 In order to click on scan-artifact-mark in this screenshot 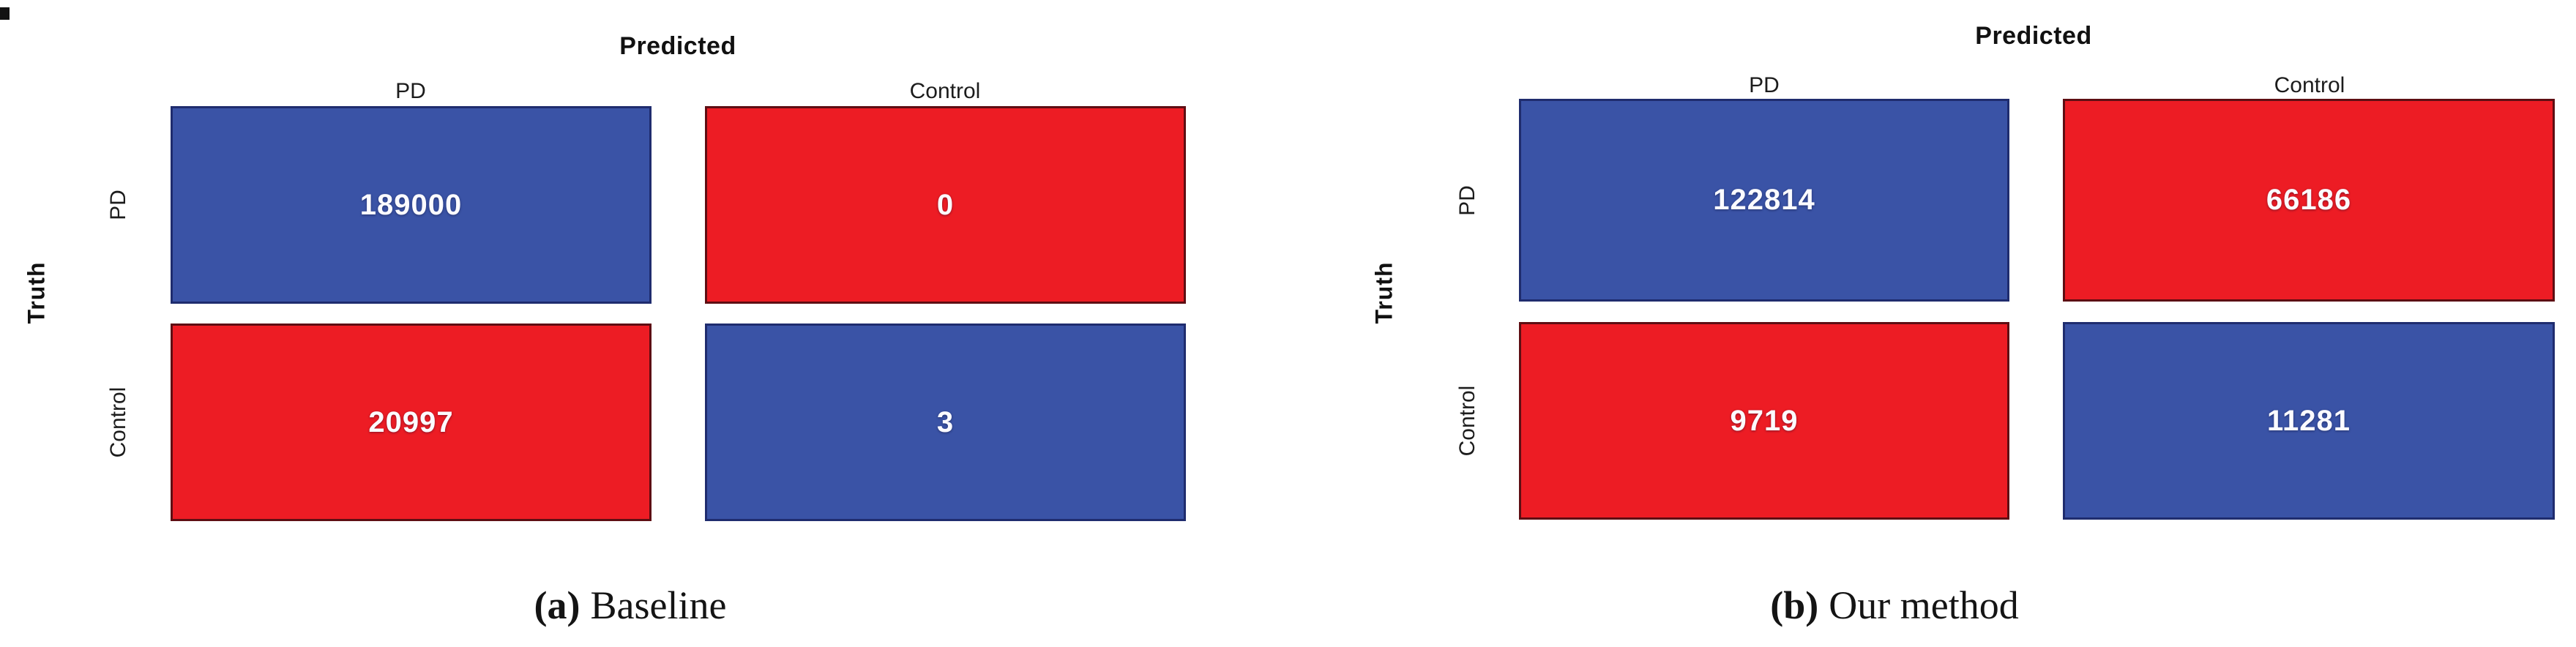, I will do `click(5, 13)`.